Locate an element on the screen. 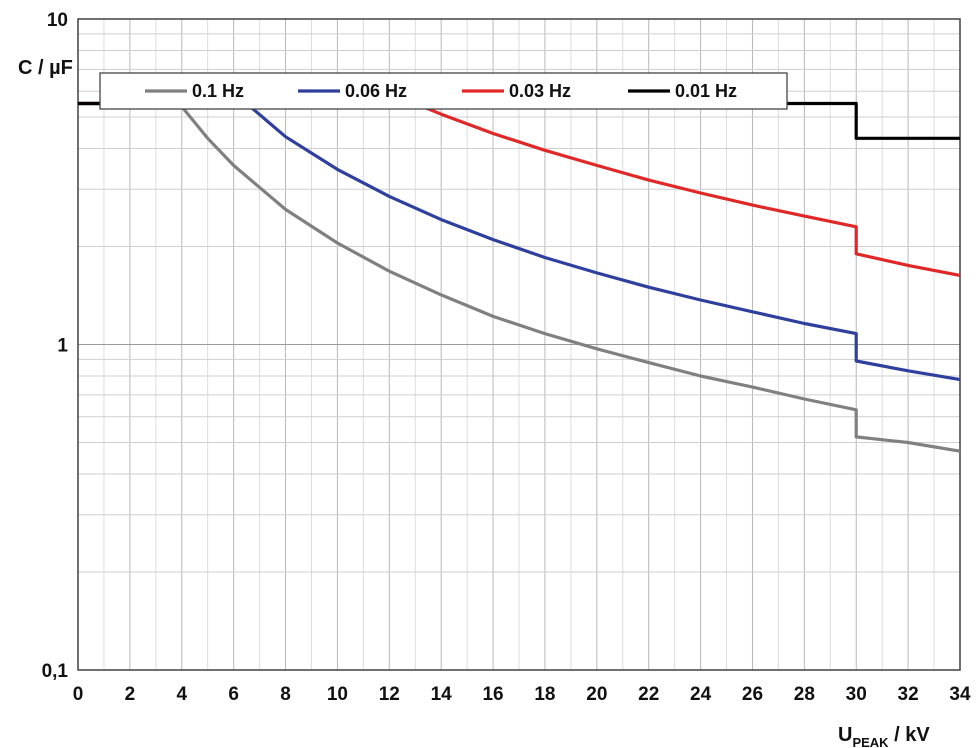 The image size is (978, 748). x-tick-label: 18 is located at coordinates (544, 694).